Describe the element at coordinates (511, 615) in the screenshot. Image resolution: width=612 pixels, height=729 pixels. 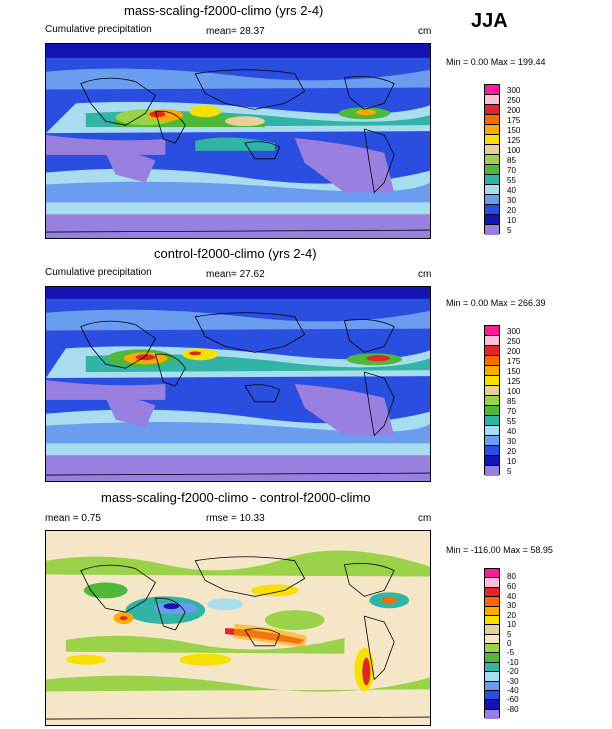
I see `panel-3-colorbar-label: 20` at that location.